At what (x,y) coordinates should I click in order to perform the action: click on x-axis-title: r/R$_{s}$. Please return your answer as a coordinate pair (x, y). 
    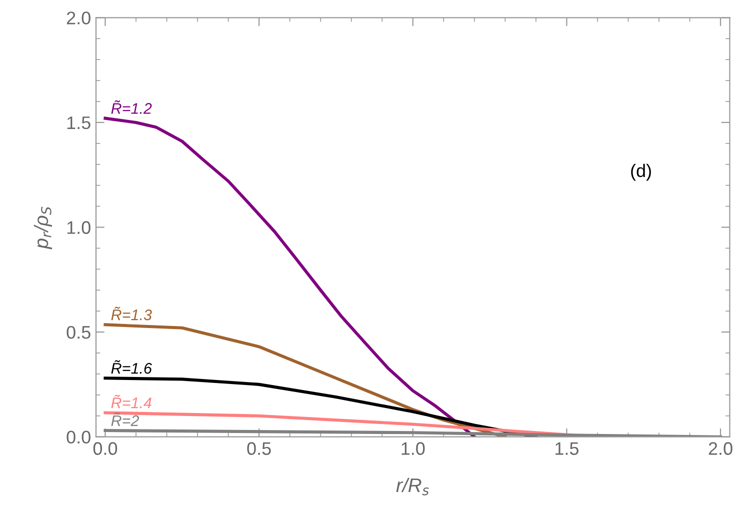
    Looking at the image, I should click on (412, 487).